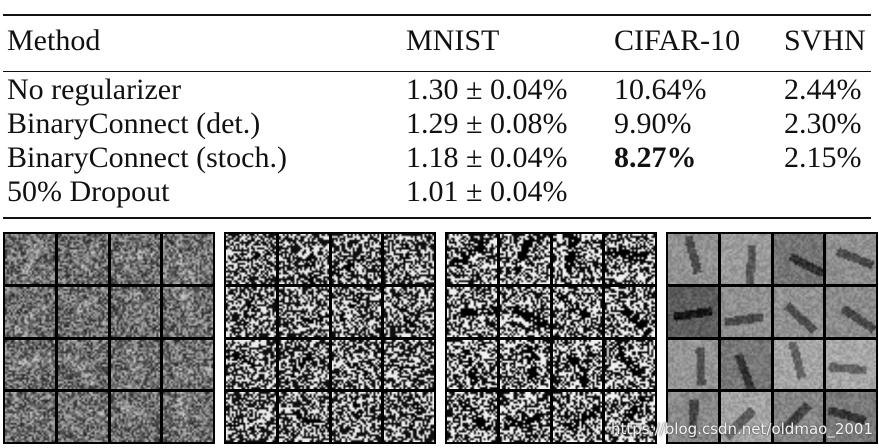  I want to click on row-mnist: 1.29 ± 0.08%, so click(487, 123).